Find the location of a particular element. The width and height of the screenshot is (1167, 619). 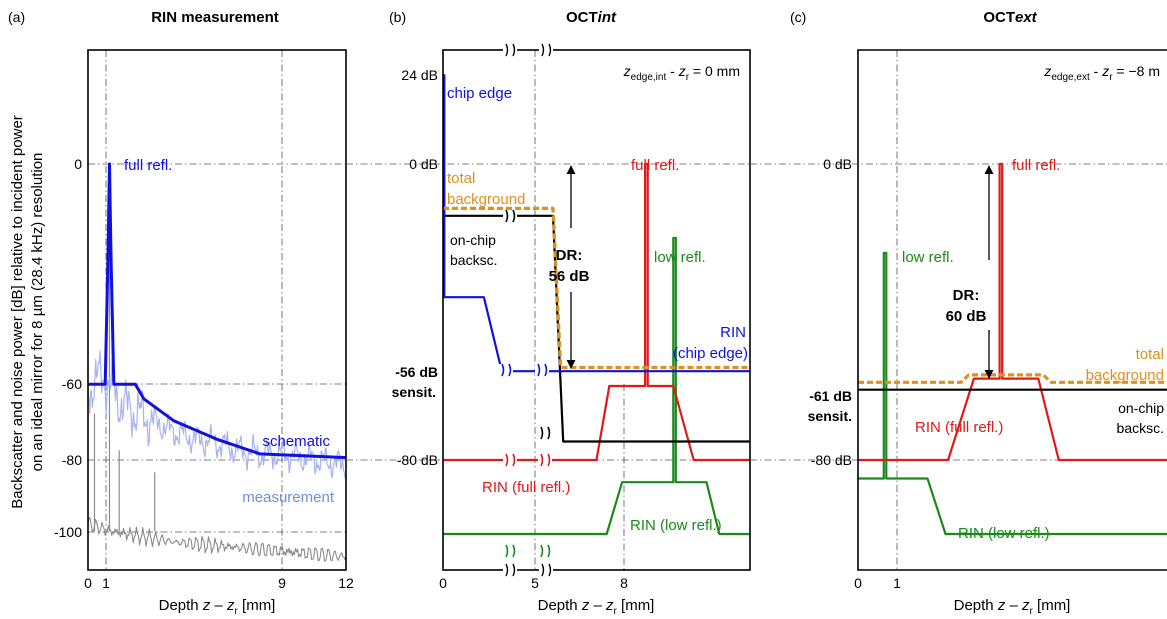

panel-b-label-rin-full: RIN (full refl.) is located at coordinates (526, 487).